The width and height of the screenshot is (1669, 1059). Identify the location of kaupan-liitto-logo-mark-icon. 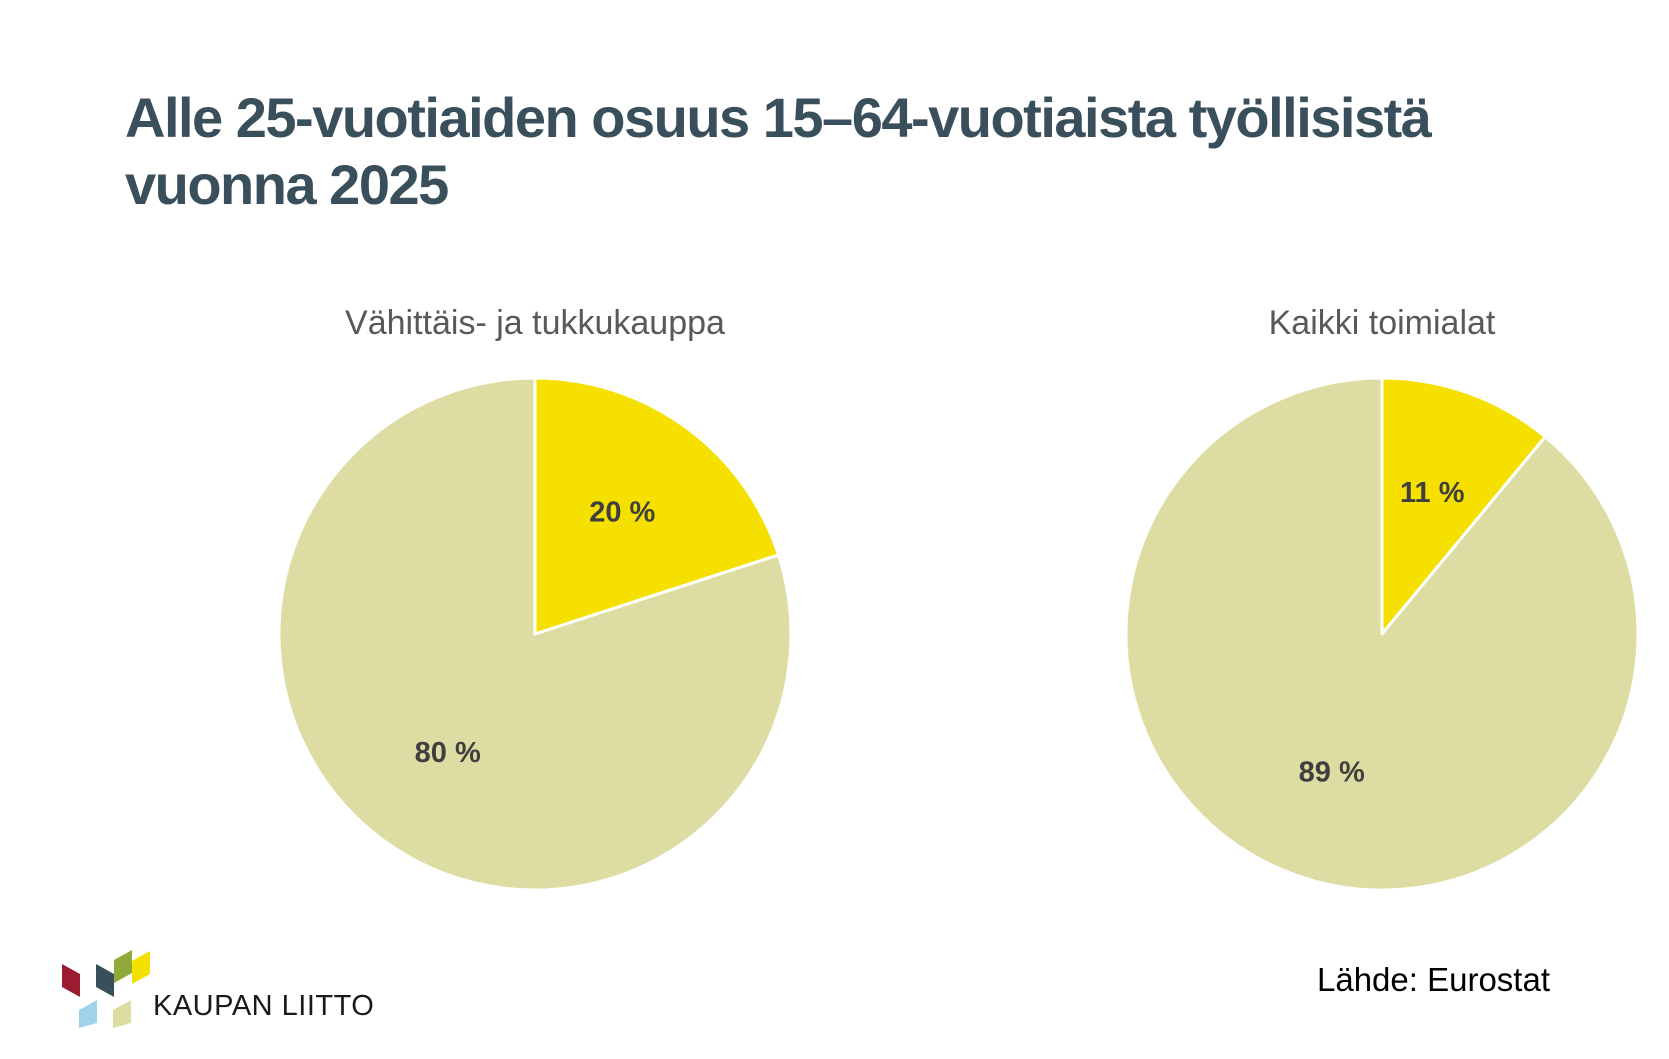
(106, 989).